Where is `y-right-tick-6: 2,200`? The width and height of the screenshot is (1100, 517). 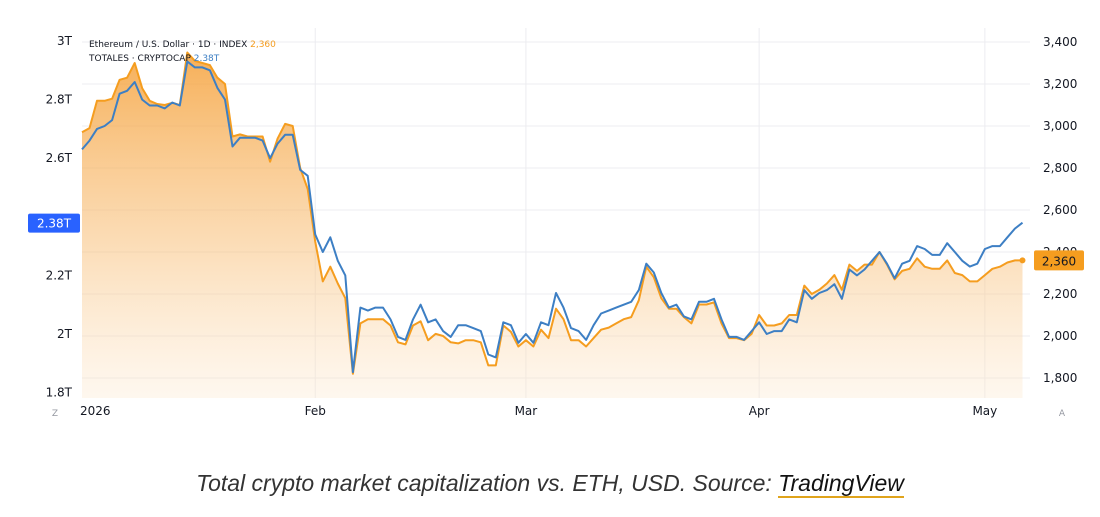 y-right-tick-6: 2,200 is located at coordinates (1060, 294).